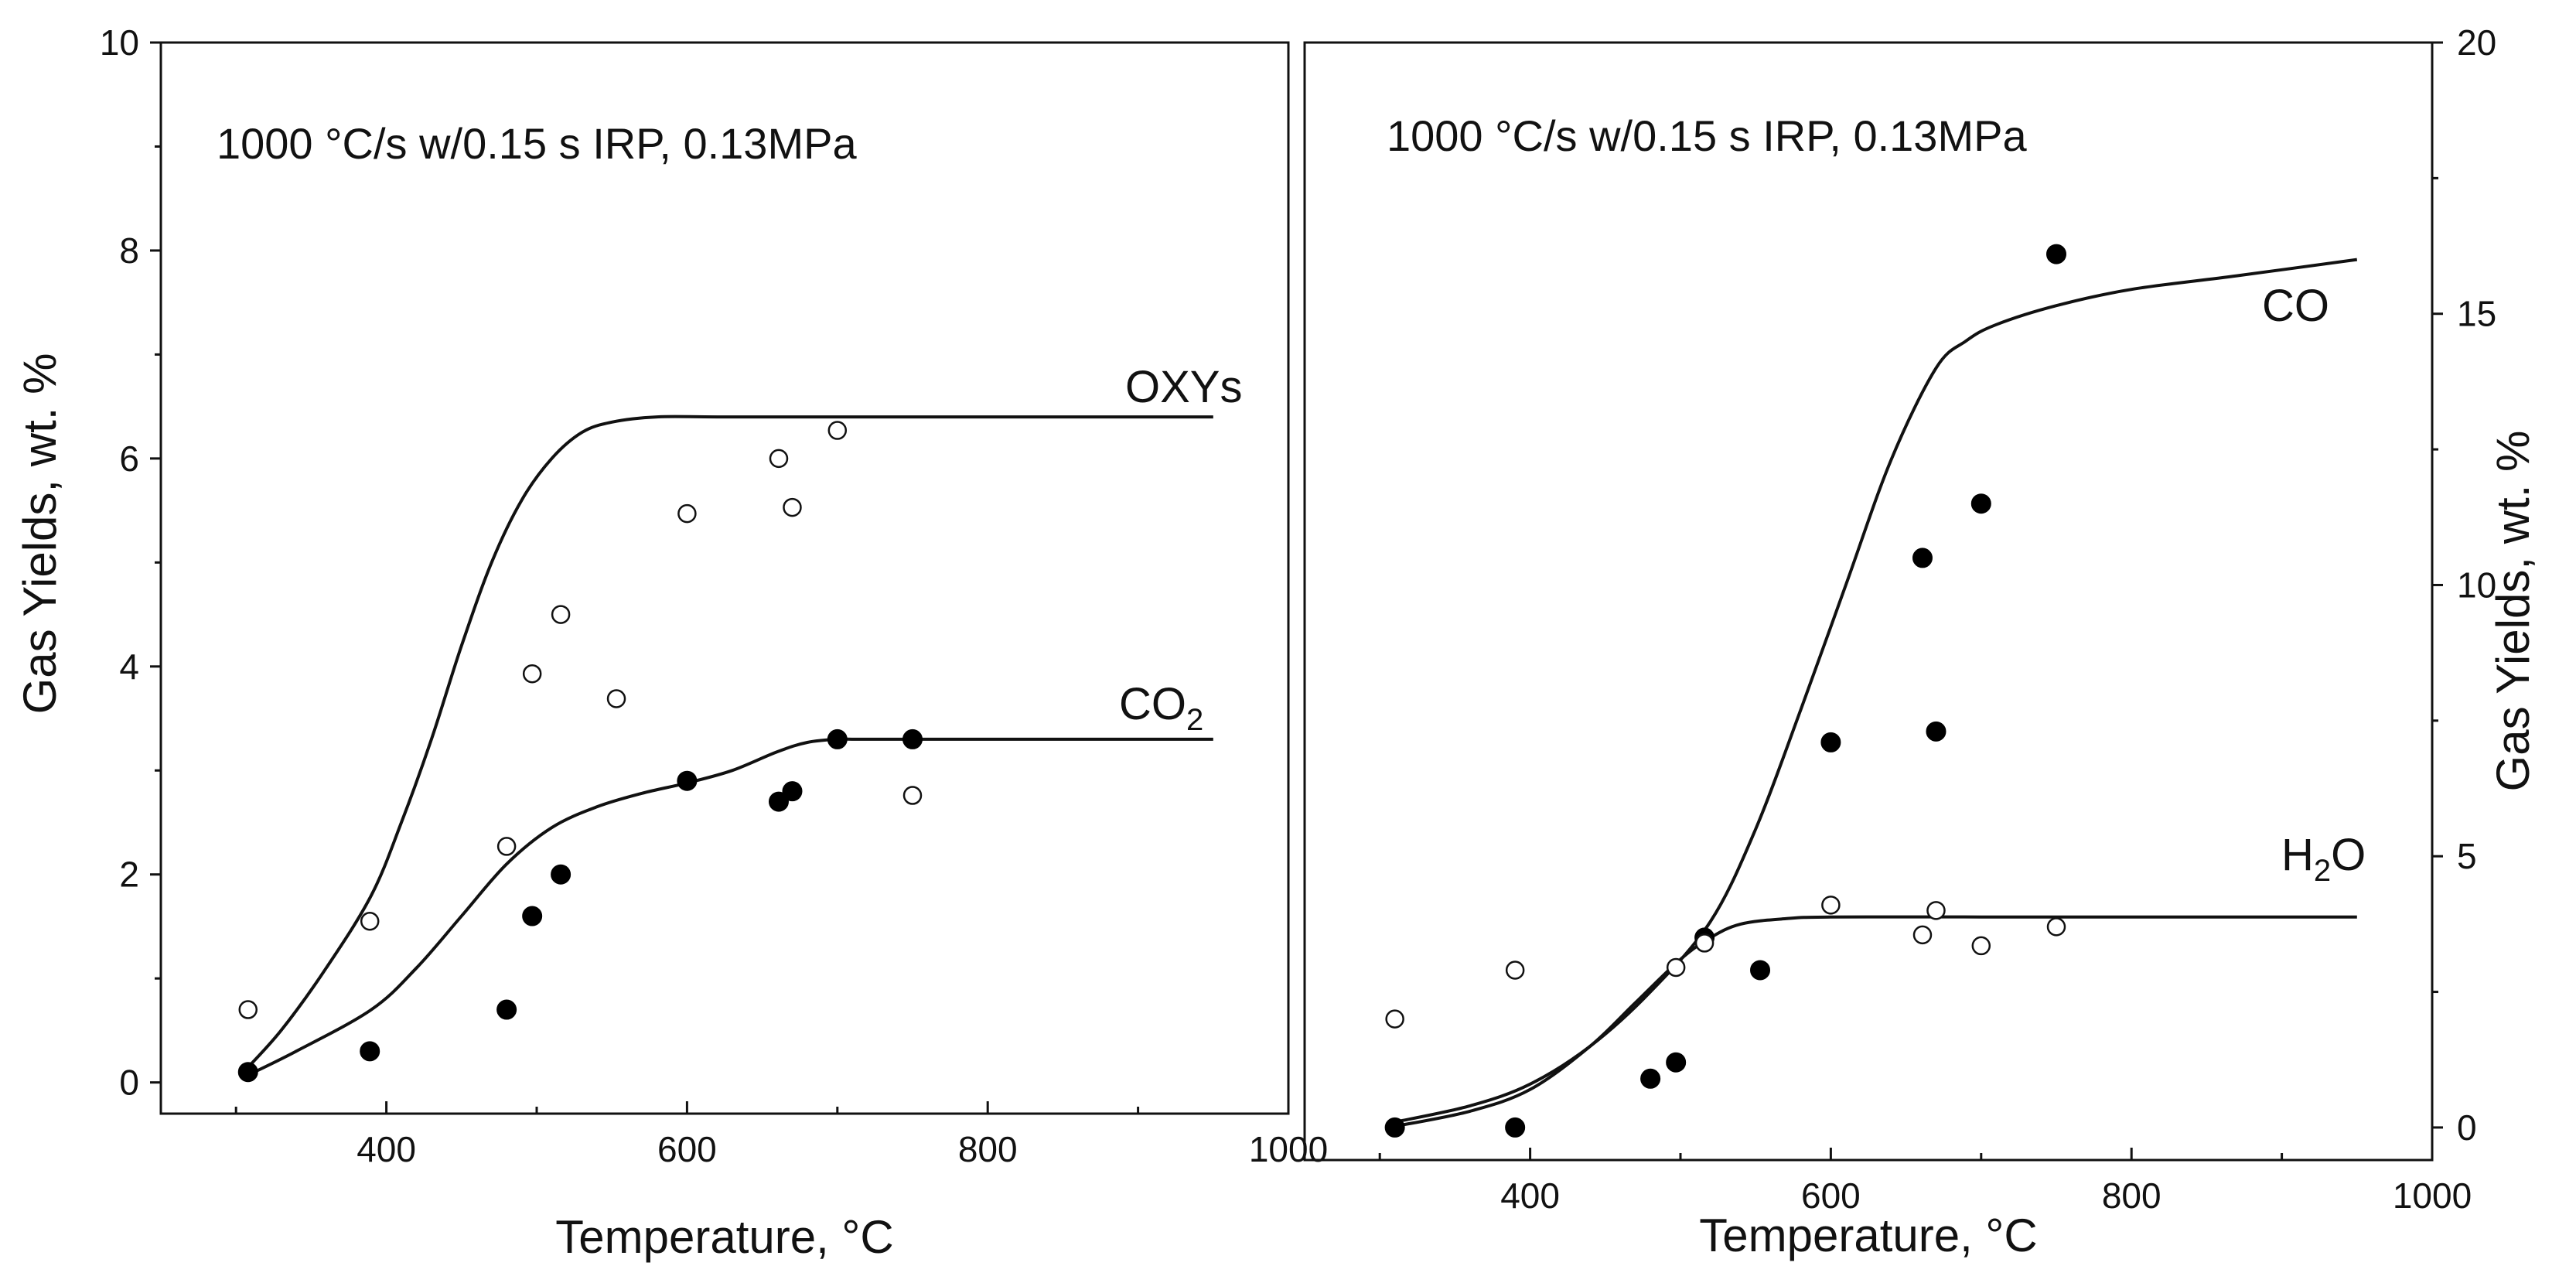 The height and width of the screenshot is (1283, 2576). What do you see at coordinates (1152, 704) in the screenshot?
I see `series-label-main: CO` at bounding box center [1152, 704].